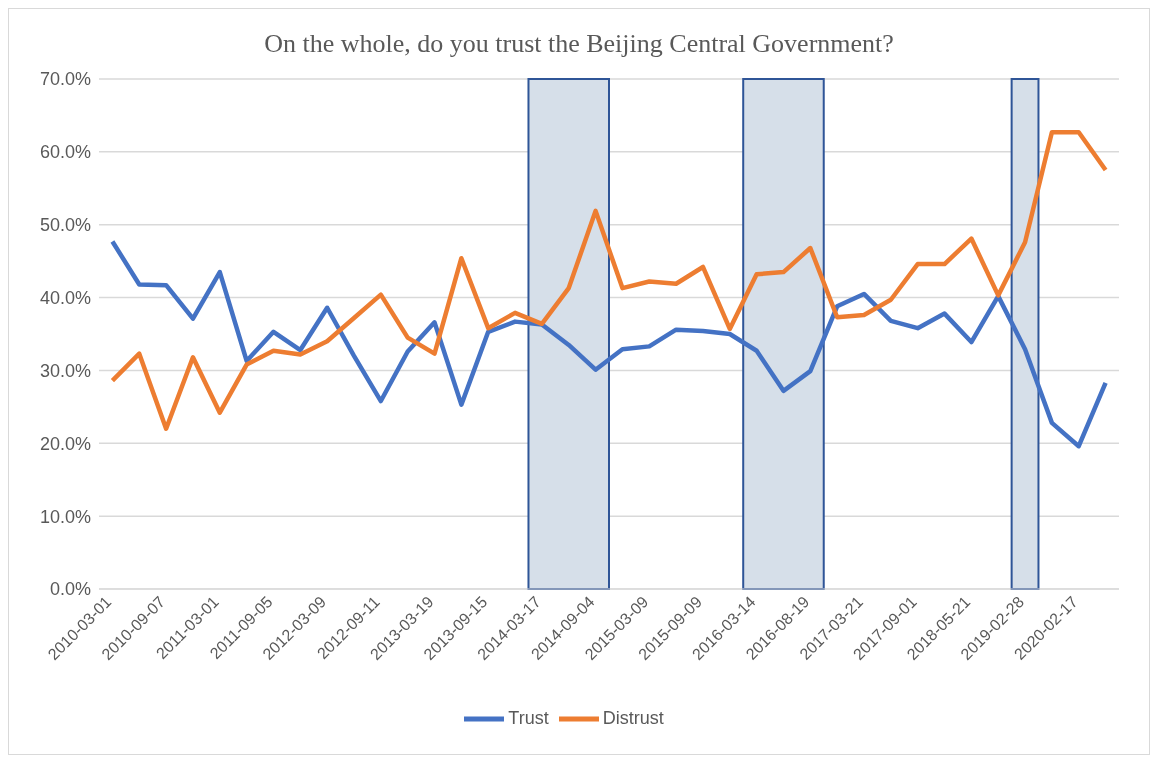 Image resolution: width=1160 pixels, height=762 pixels. I want to click on y-tick-label: 10.0%, so click(65, 516).